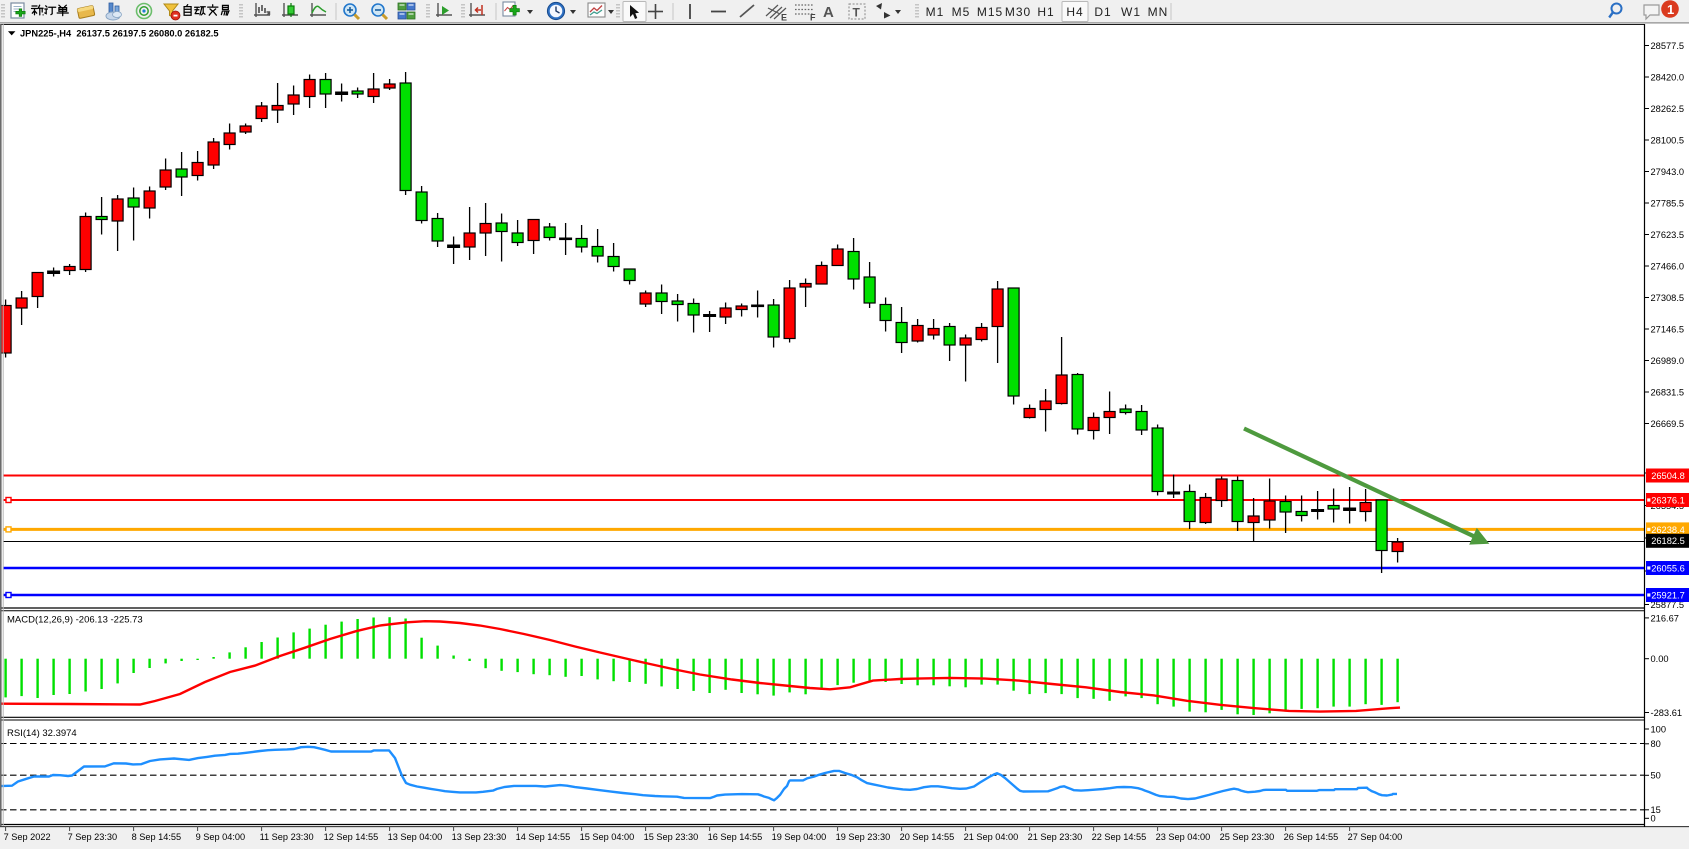 Image resolution: width=1689 pixels, height=849 pixels. I want to click on svg-text: 26831.5, so click(1668, 392).